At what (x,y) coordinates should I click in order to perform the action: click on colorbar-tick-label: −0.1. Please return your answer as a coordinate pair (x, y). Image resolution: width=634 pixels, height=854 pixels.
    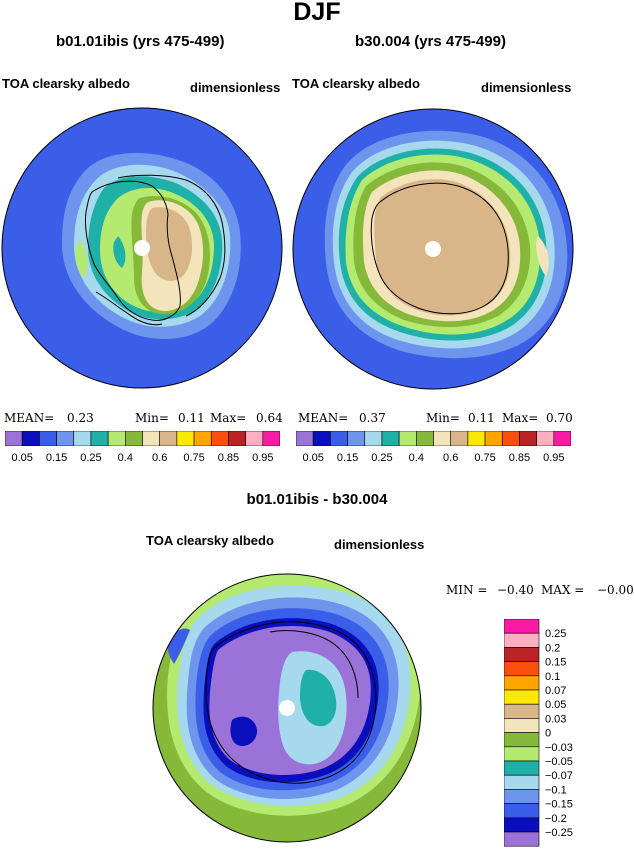
    Looking at the image, I should click on (556, 790).